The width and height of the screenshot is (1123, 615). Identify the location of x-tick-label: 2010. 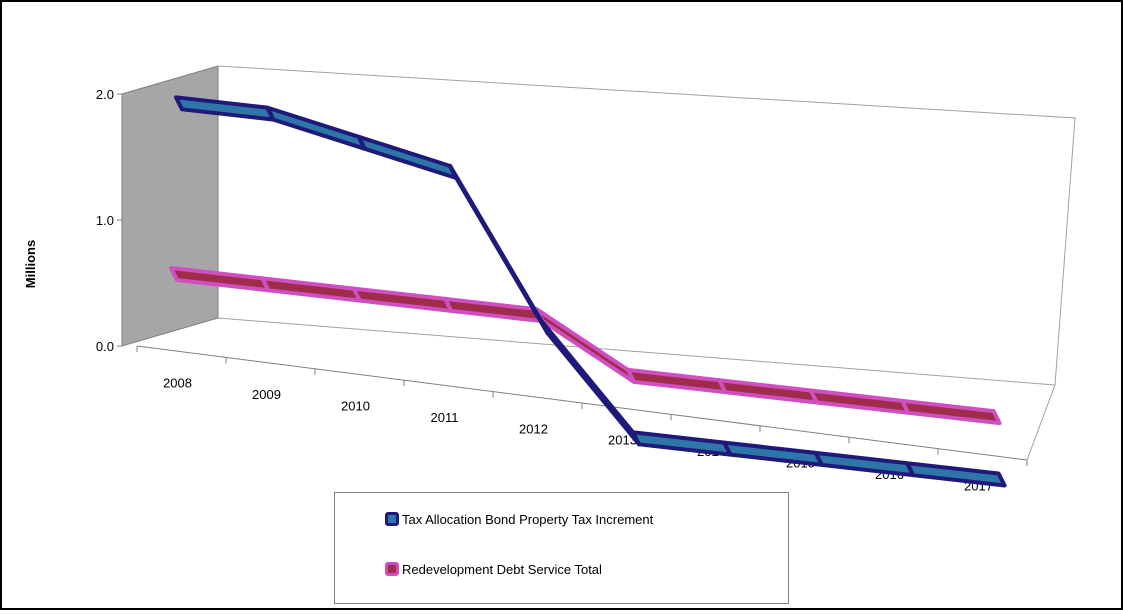
(355, 406).